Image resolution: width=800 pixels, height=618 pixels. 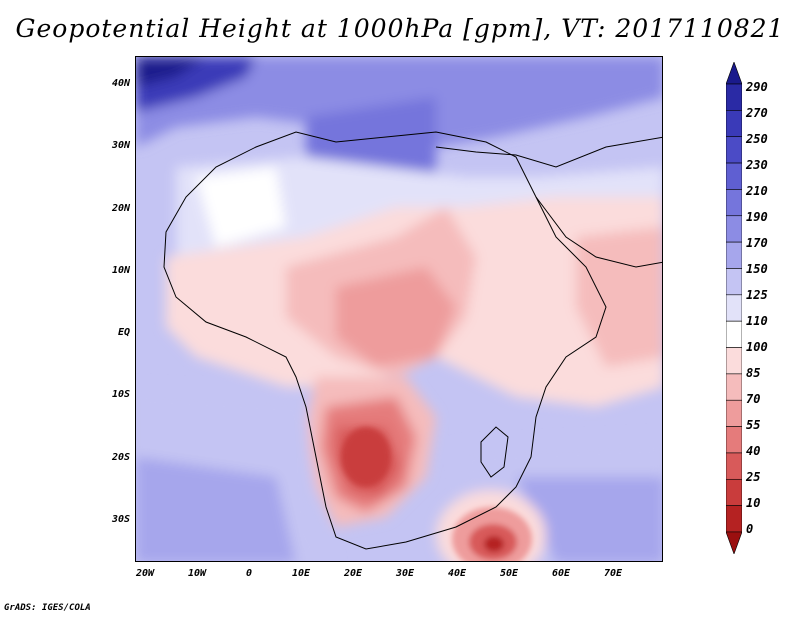 I want to click on lon-label-0: 0, so click(x=249, y=573).